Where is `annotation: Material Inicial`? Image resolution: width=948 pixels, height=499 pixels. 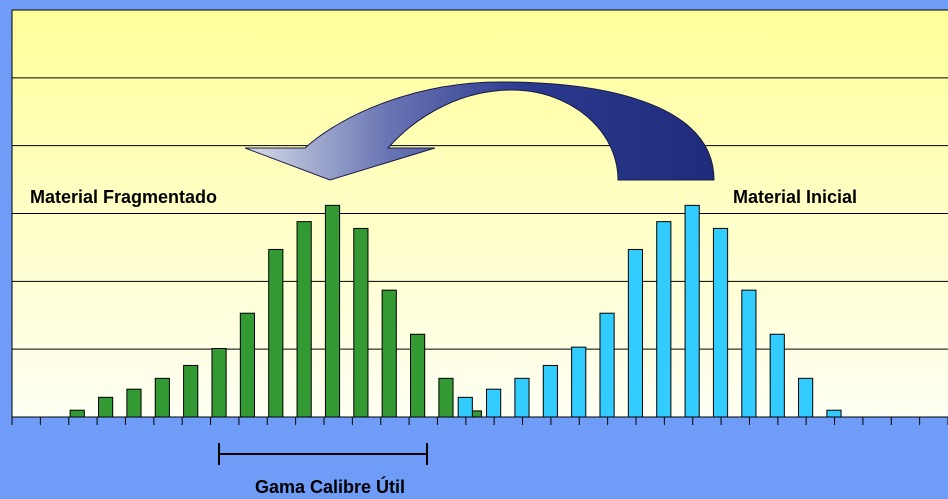 annotation: Material Inicial is located at coordinates (795, 197).